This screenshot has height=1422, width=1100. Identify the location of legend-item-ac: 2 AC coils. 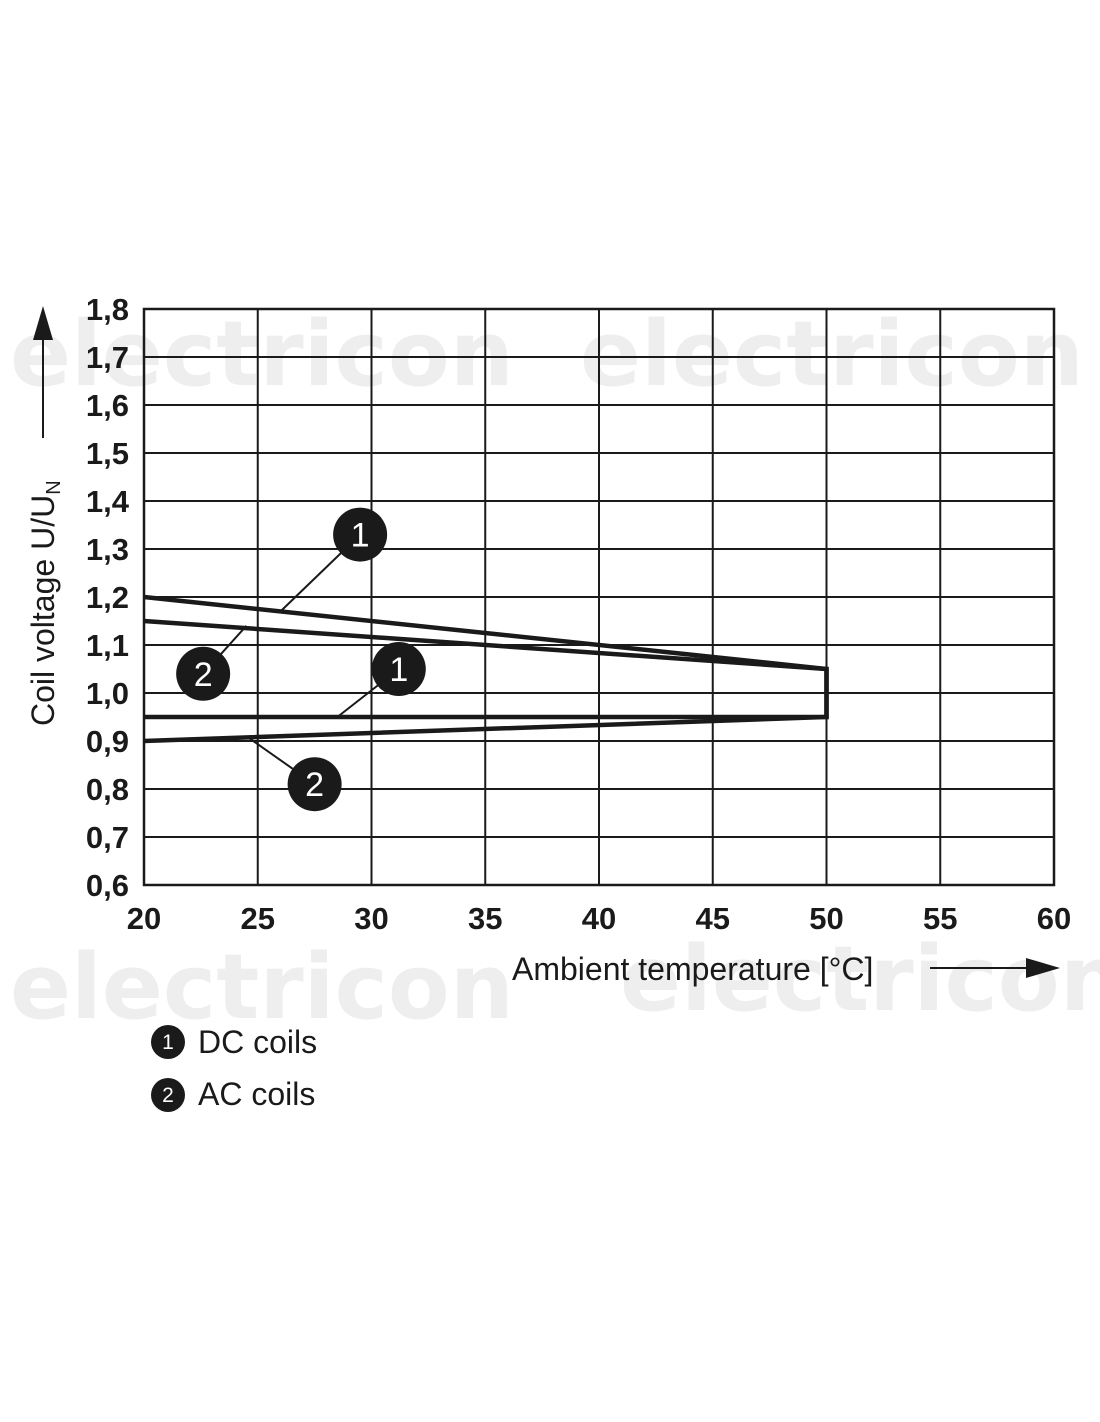
(233, 1094).